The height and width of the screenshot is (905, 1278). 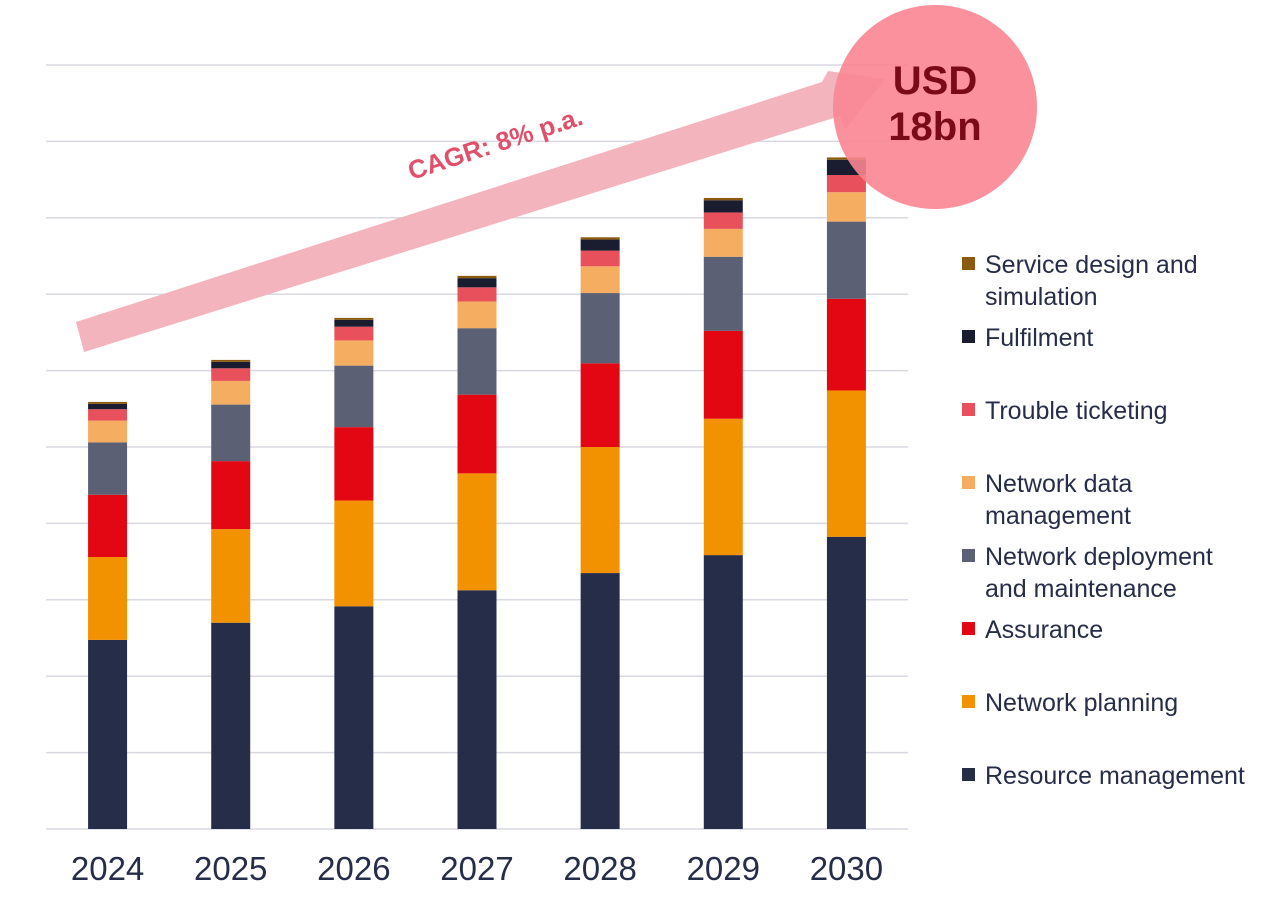 I want to click on x-tick-label: 2030, so click(x=846, y=868).